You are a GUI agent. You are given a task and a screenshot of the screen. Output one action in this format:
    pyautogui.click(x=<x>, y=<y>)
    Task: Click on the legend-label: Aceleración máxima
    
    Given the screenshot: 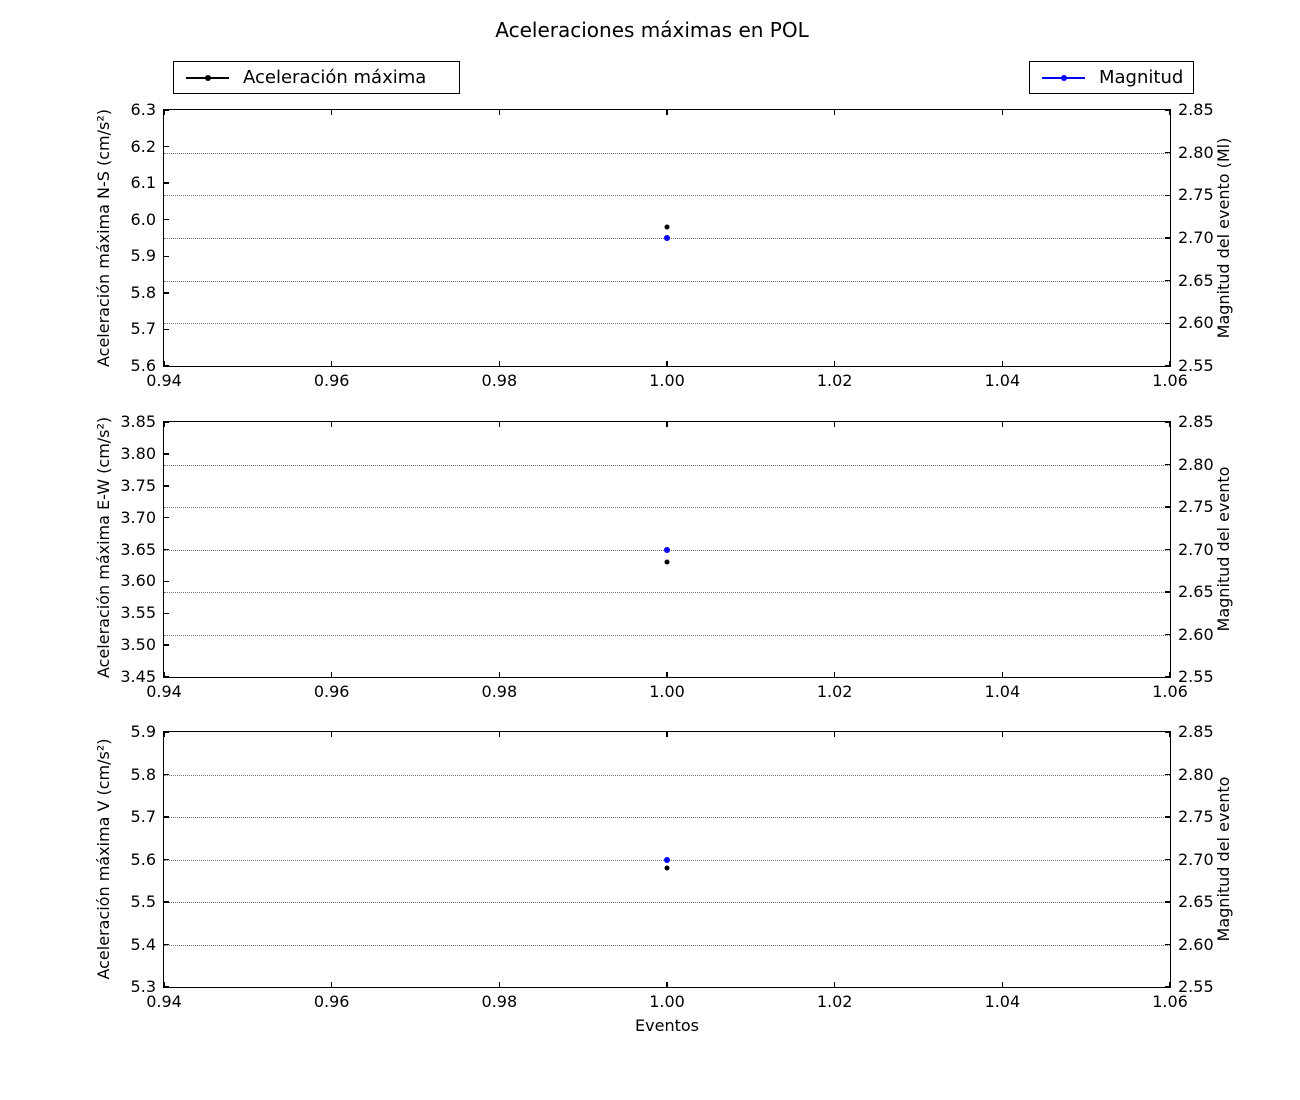 What is the action you would take?
    pyautogui.click(x=335, y=77)
    